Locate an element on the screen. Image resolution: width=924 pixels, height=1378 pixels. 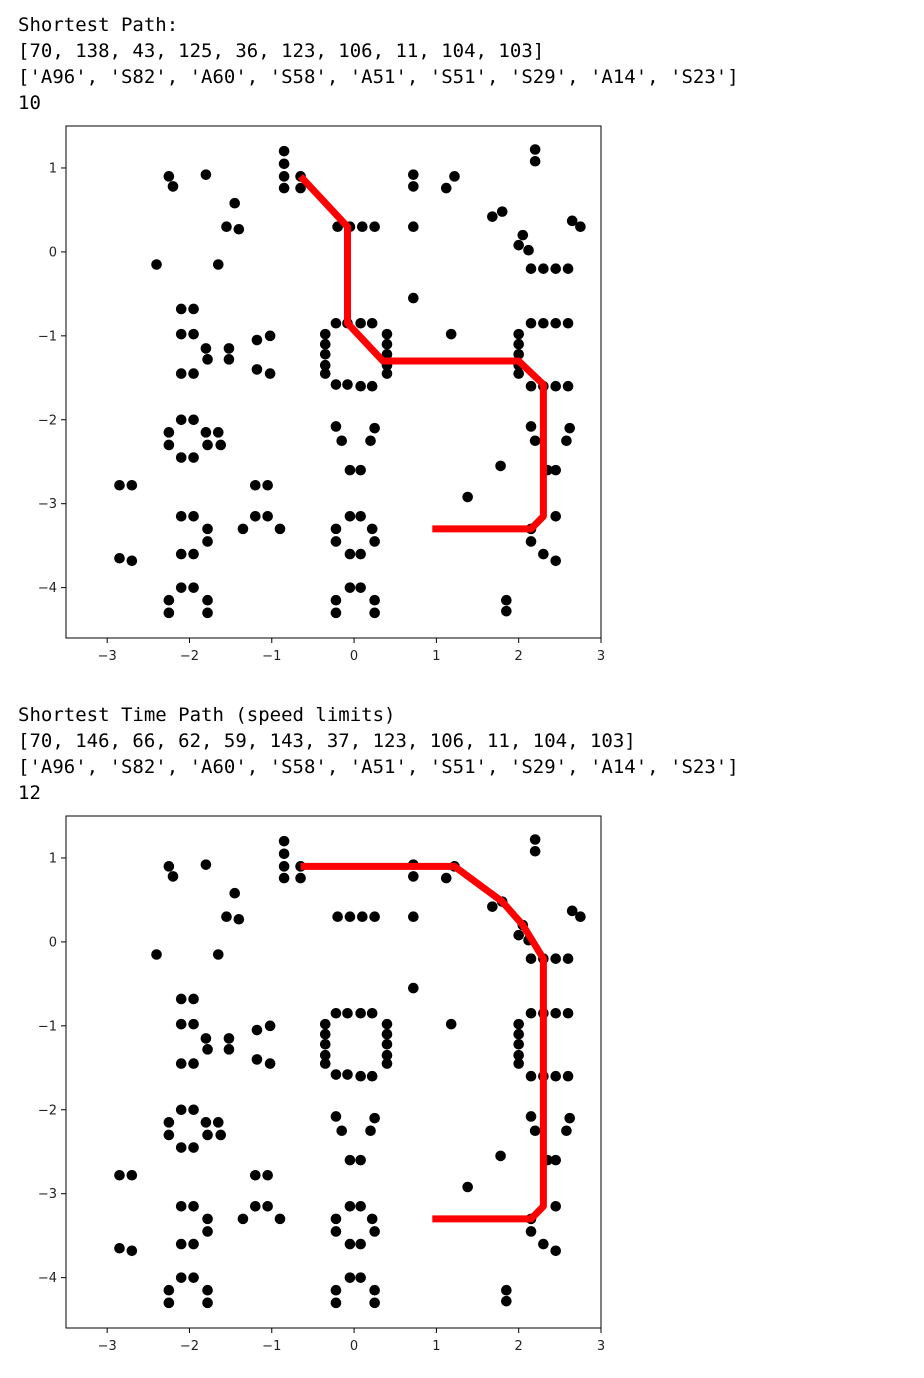
y-tick-label: −3 is located at coordinates (47, 504).